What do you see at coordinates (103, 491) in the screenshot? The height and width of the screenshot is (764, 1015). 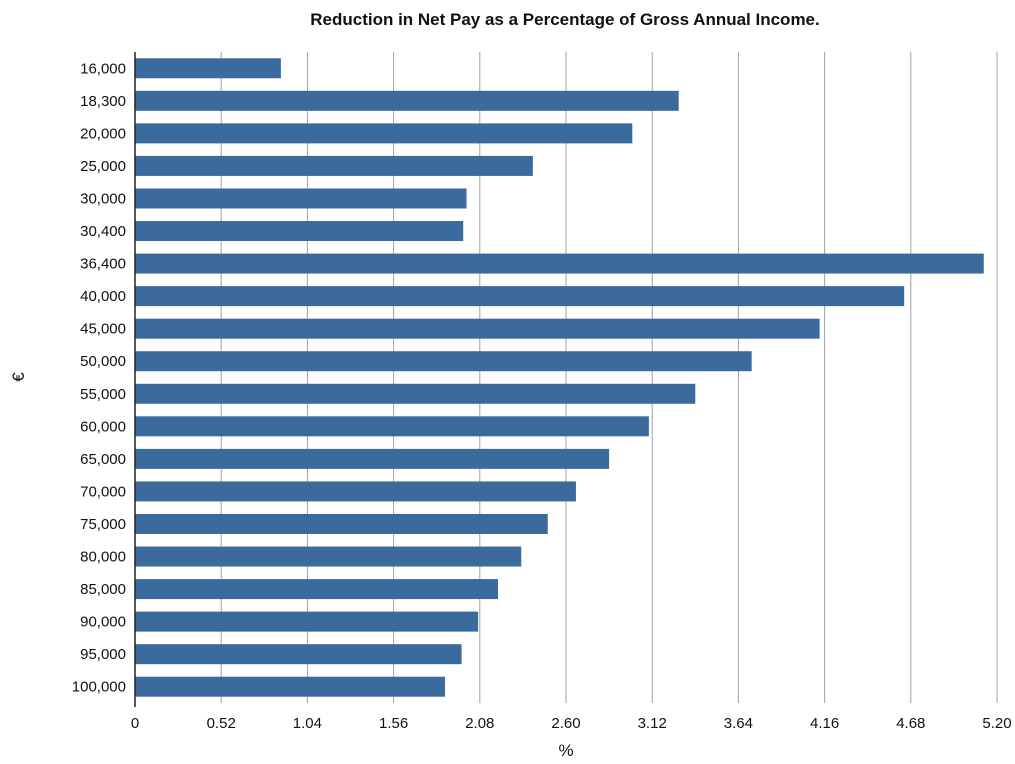 I see `y-tick-label: 70,000` at bounding box center [103, 491].